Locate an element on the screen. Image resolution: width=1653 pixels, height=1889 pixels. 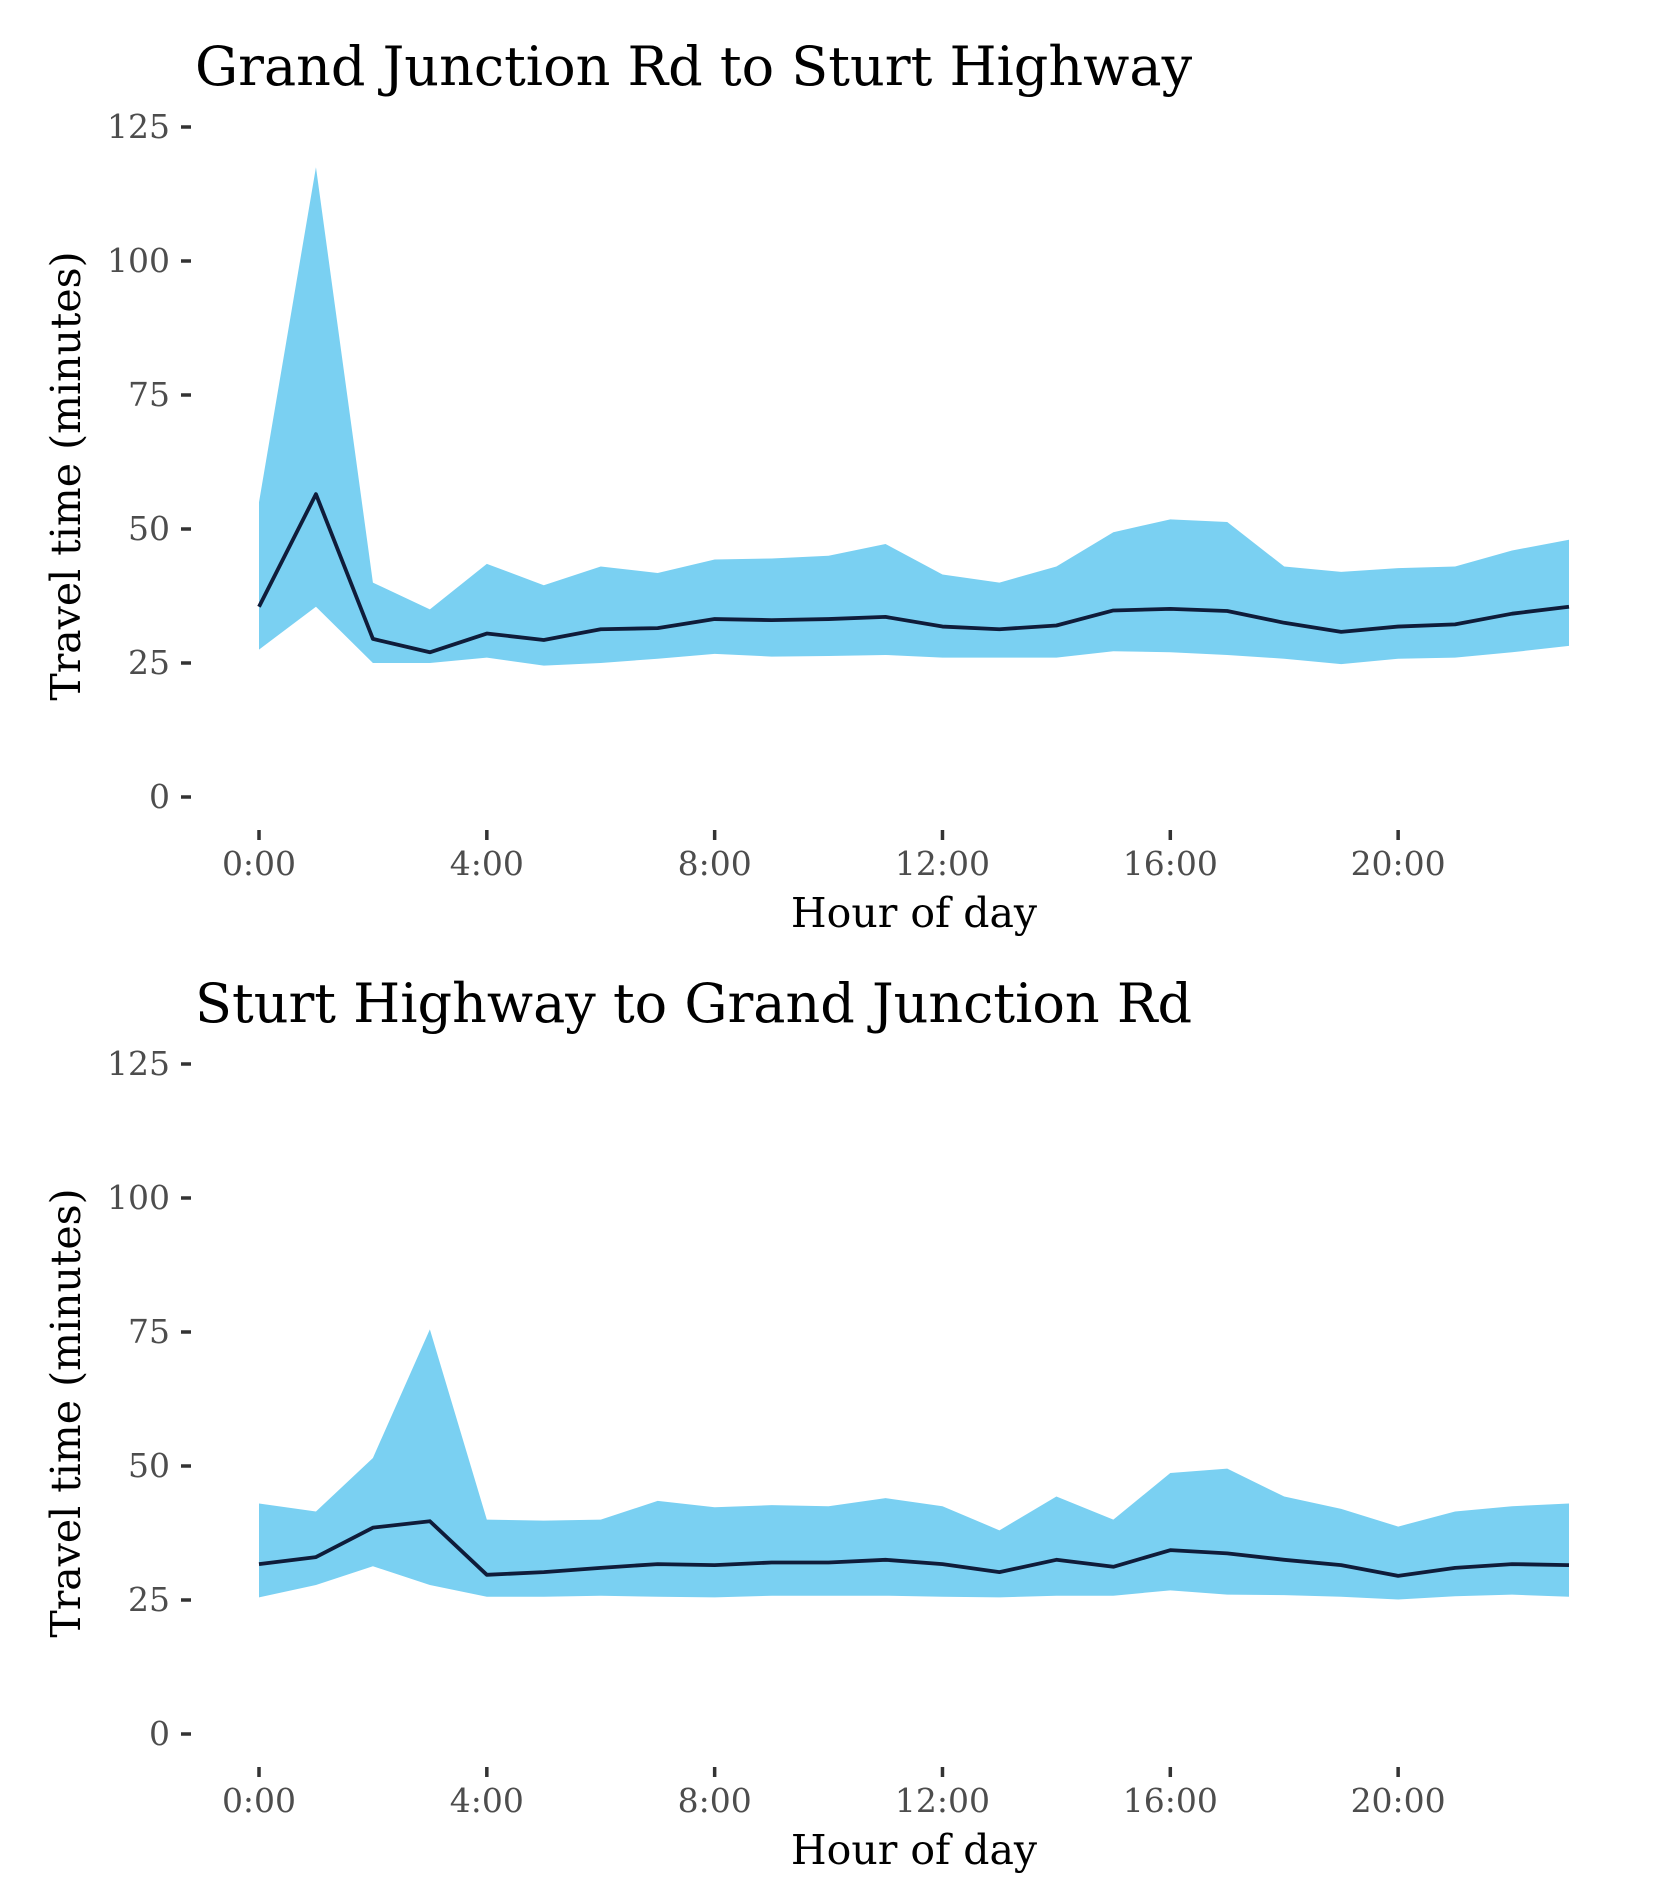
chart-title: Grand Junction Rd to Sturt Highway is located at coordinates (694, 66).